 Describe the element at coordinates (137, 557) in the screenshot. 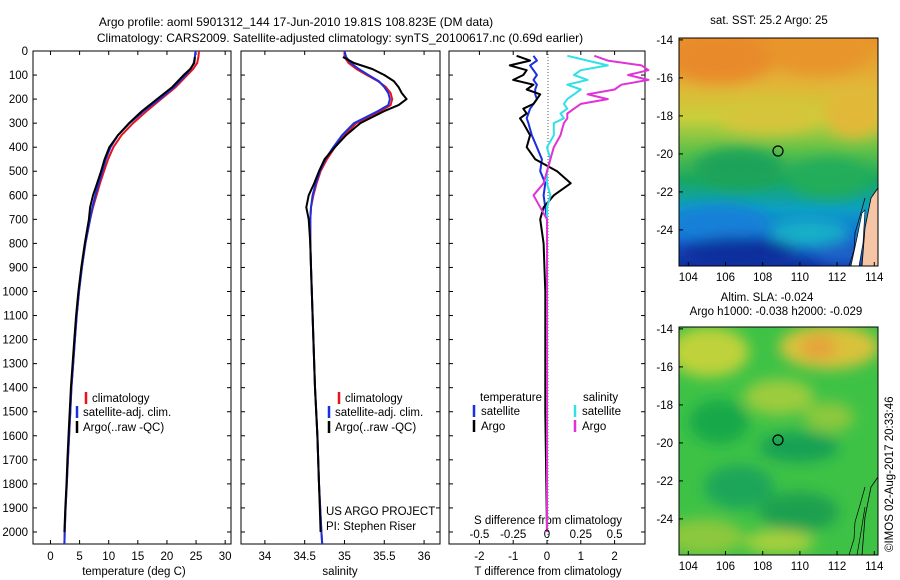

I see `x-tick-label: 15` at that location.